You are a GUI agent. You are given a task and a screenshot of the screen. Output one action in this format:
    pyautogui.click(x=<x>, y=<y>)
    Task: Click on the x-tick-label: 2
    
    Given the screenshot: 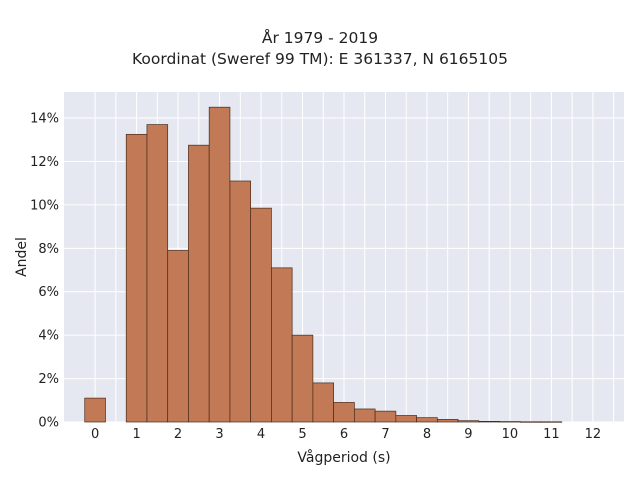 What is the action you would take?
    pyautogui.click(x=178, y=434)
    